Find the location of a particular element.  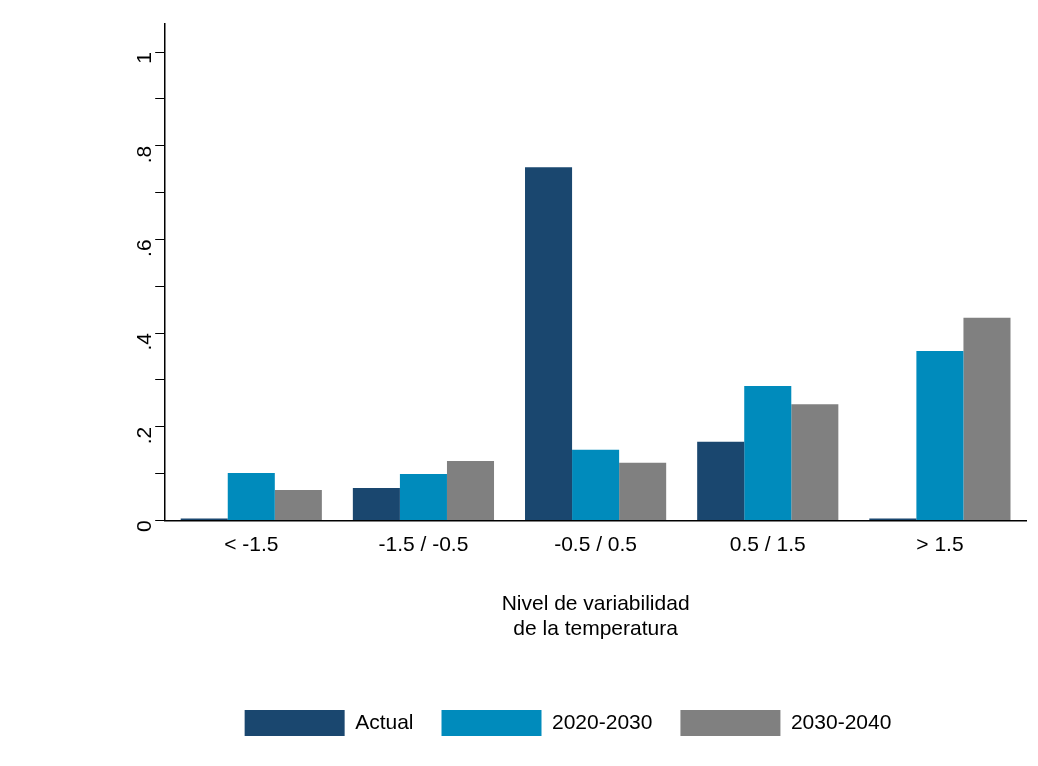

x-tick-label: < -1.5 is located at coordinates (251, 543).